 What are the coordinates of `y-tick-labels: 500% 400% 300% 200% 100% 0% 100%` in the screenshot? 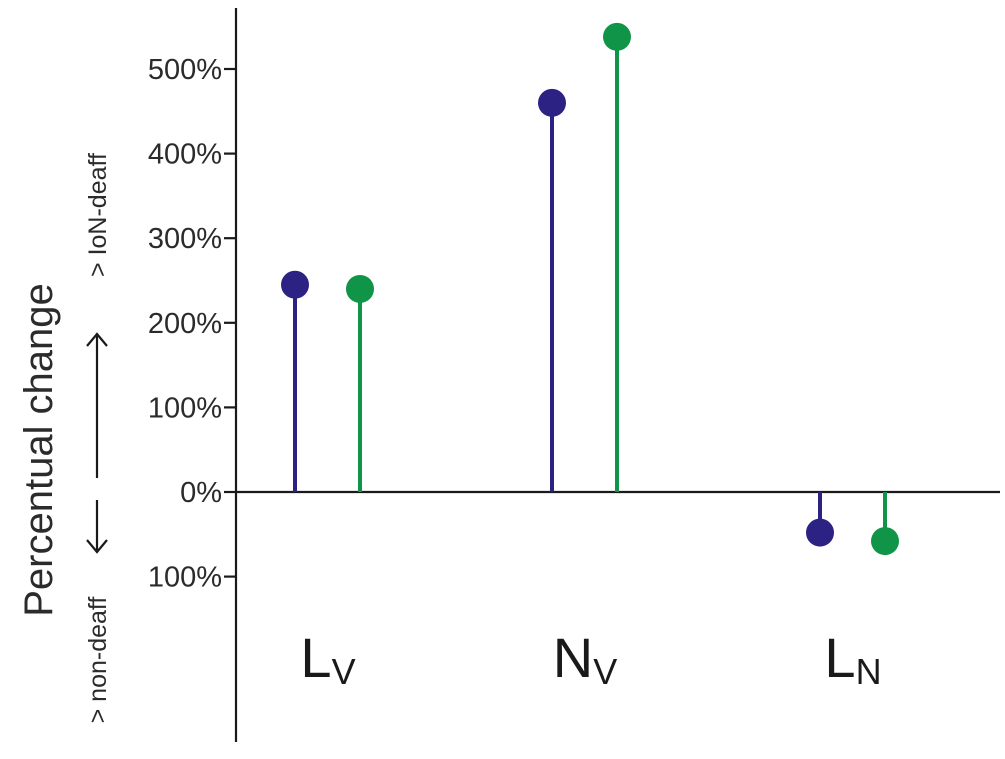 It's located at (192, 324).